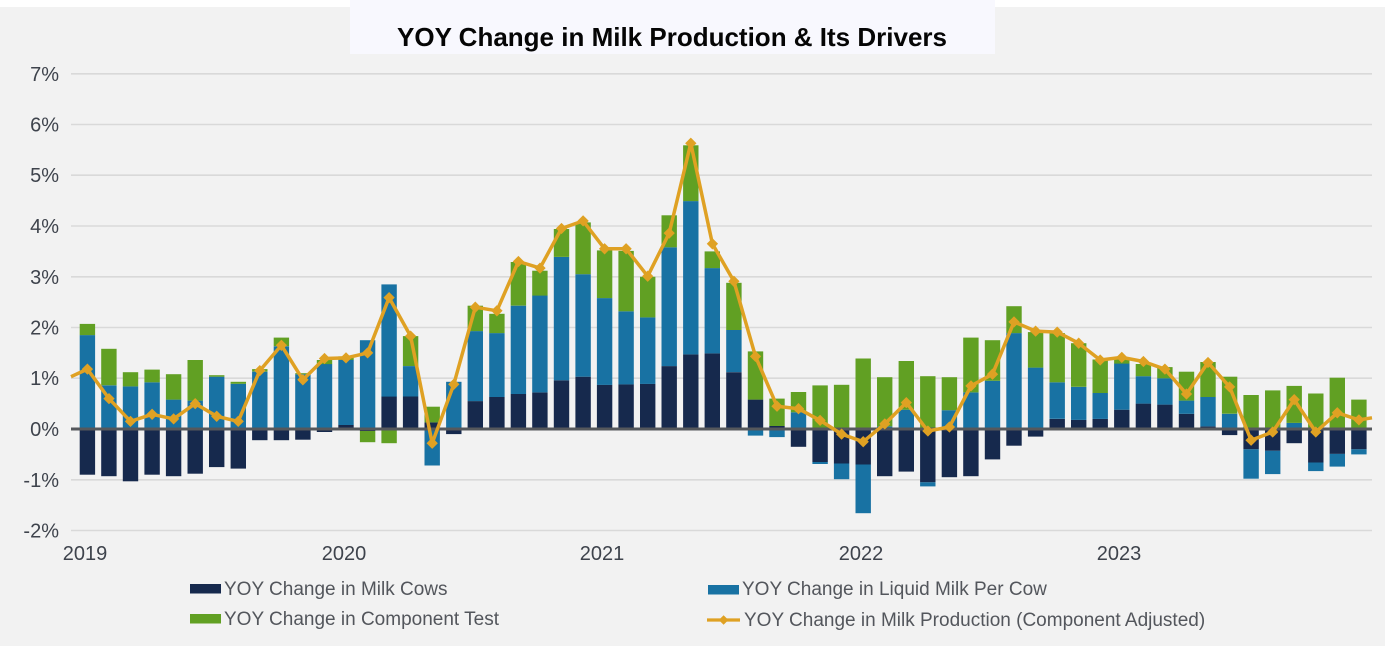  I want to click on svg-text: YOY Change in Component Test, so click(362, 619).